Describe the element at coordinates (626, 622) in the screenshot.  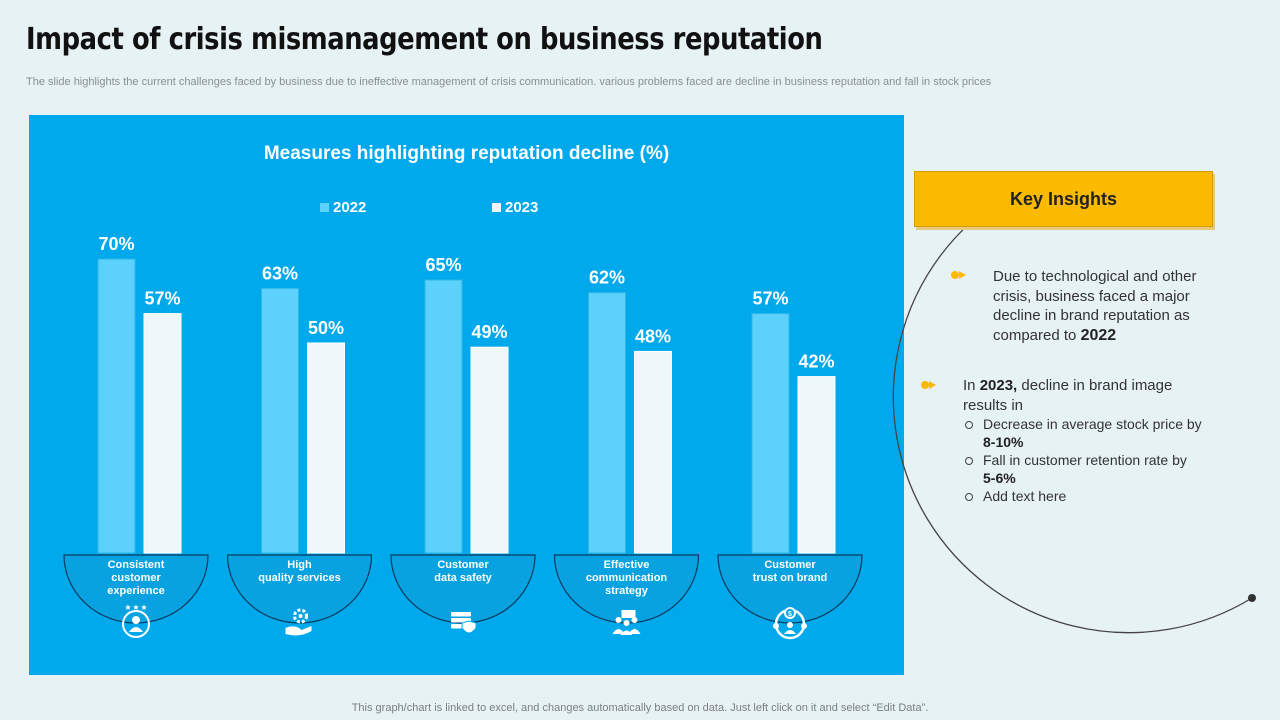
I see `team-presentation-icon` at that location.